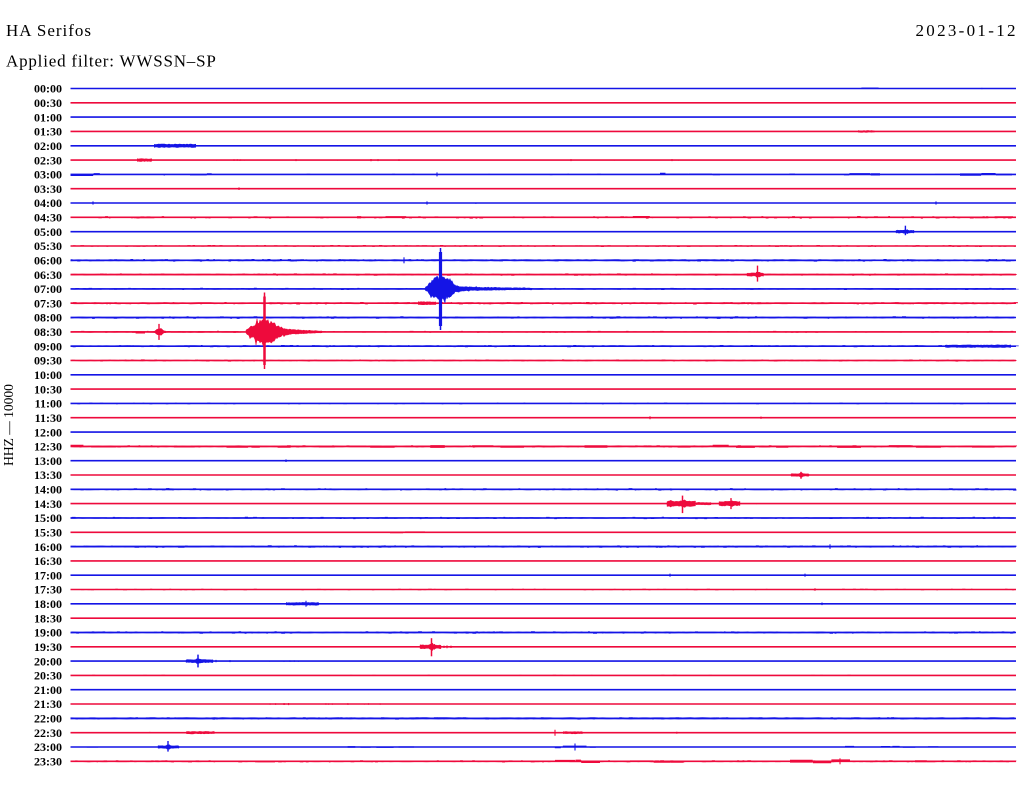 Image resolution: width=1024 pixels, height=785 pixels. What do you see at coordinates (48, 218) in the screenshot?
I see `svg-text: 04:30` at bounding box center [48, 218].